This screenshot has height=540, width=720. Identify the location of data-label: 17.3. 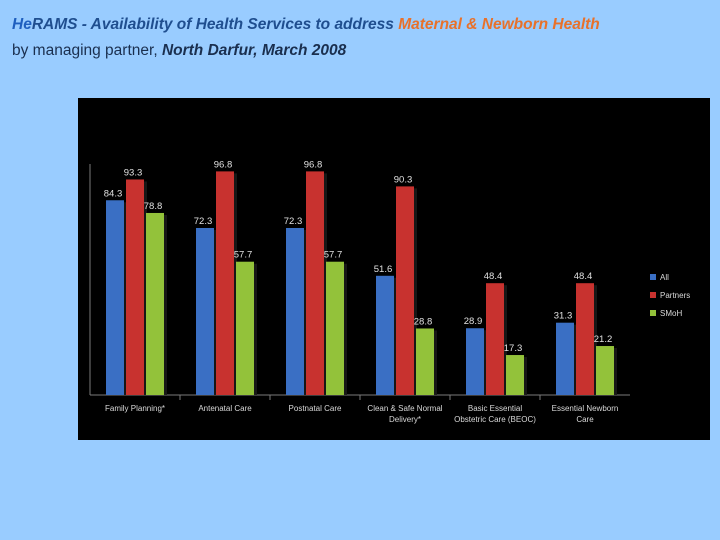
(513, 348).